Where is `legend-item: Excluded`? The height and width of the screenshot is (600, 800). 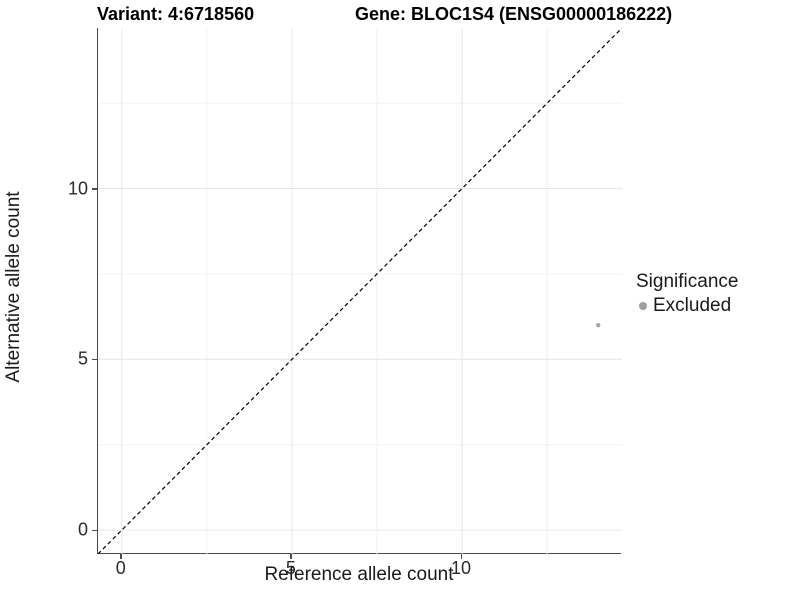
legend-item: Excluded is located at coordinates (687, 306).